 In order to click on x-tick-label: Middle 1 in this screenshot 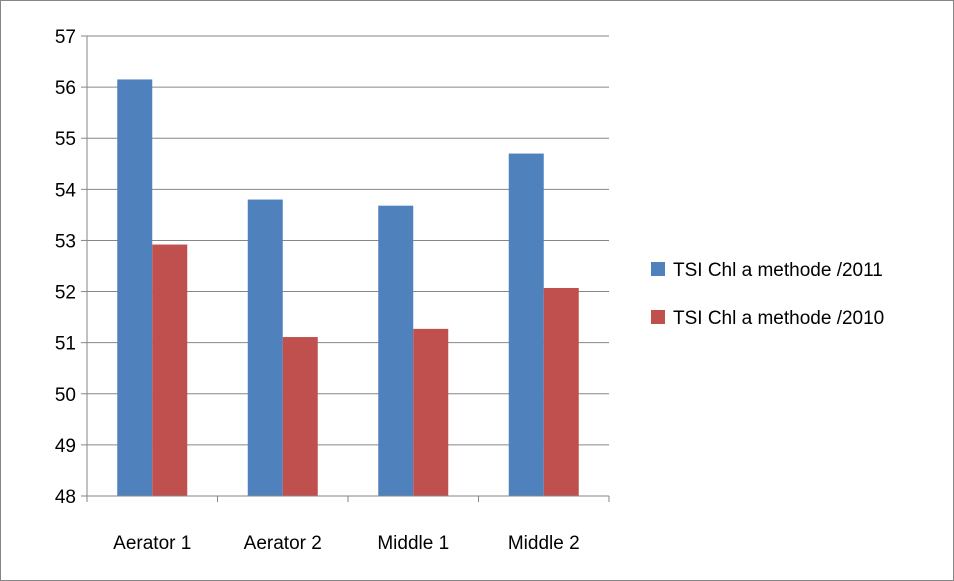, I will do `click(413, 543)`.